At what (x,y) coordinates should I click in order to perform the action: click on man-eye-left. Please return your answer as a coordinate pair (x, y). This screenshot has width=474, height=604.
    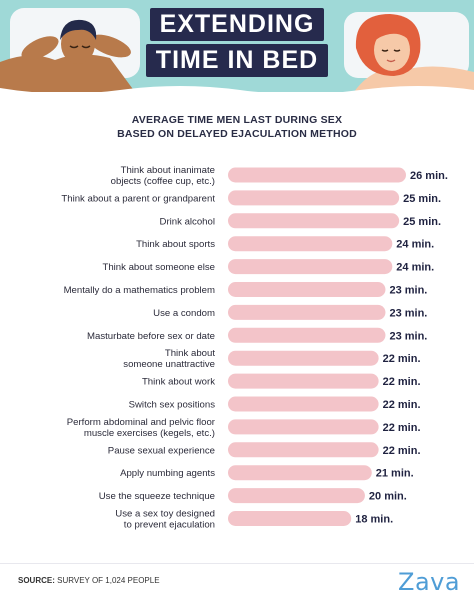
    Looking at the image, I should click on (74, 47).